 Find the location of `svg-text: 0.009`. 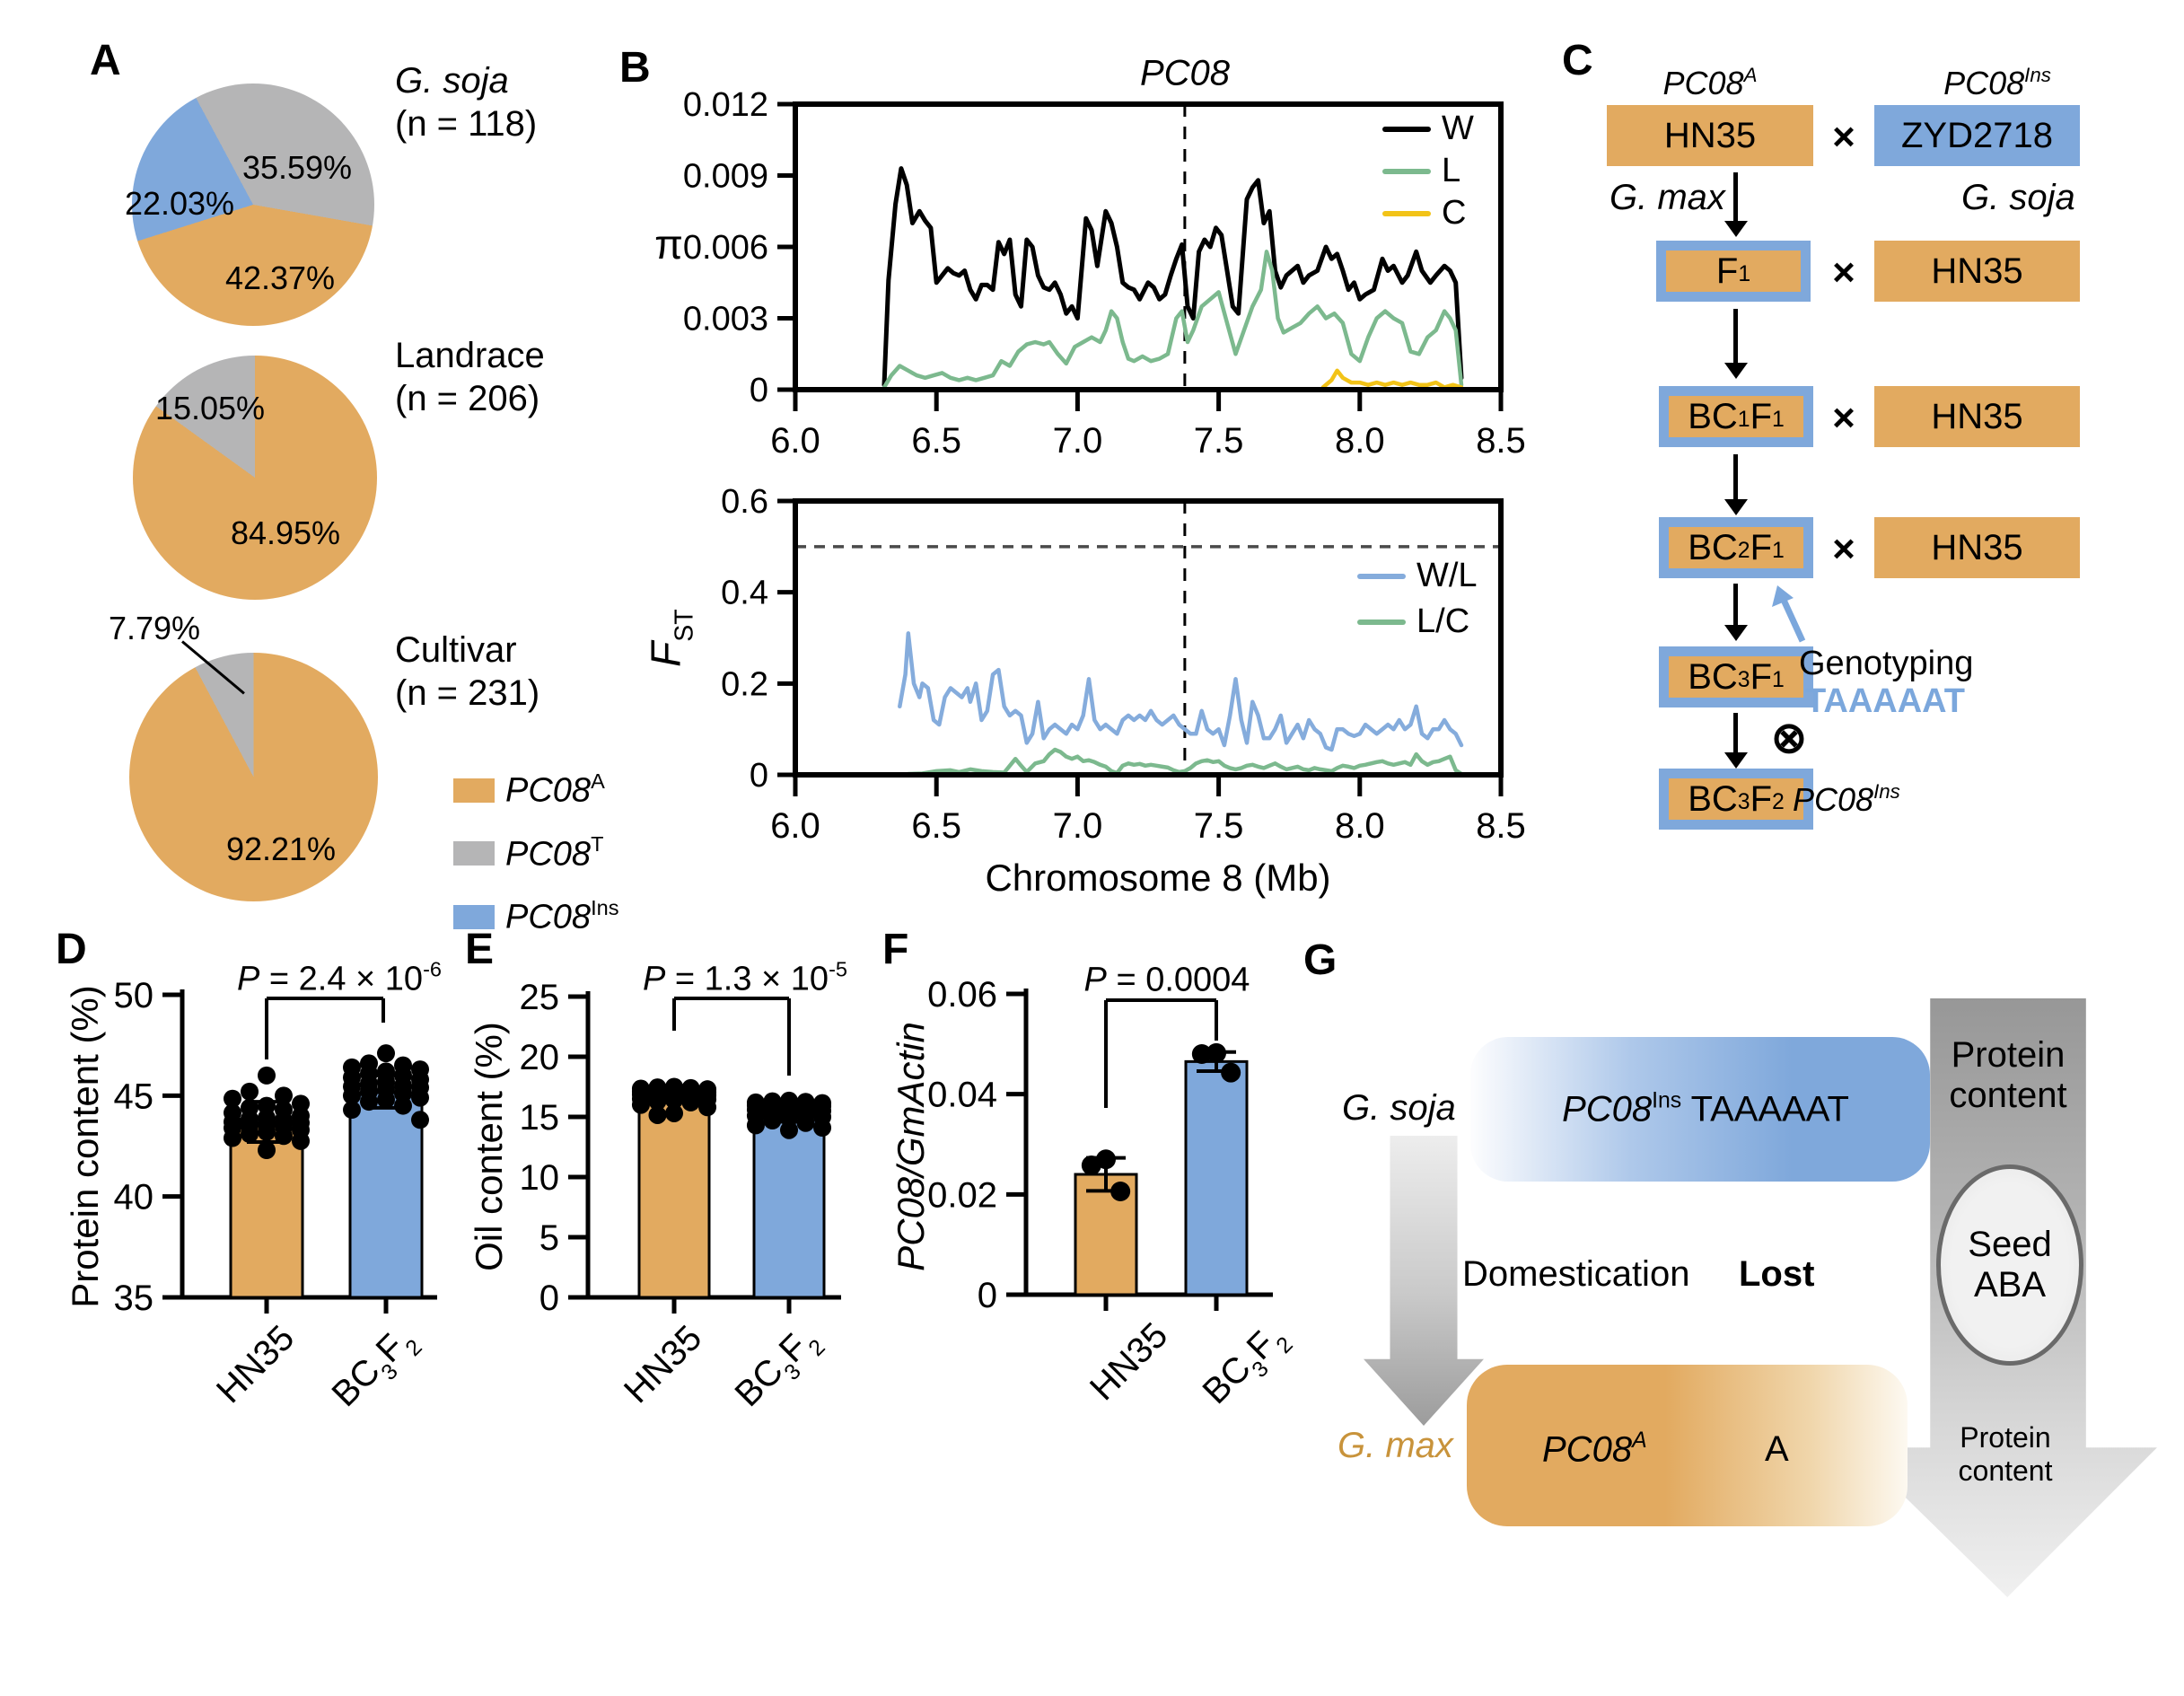

svg-text: 0.009 is located at coordinates (726, 177).